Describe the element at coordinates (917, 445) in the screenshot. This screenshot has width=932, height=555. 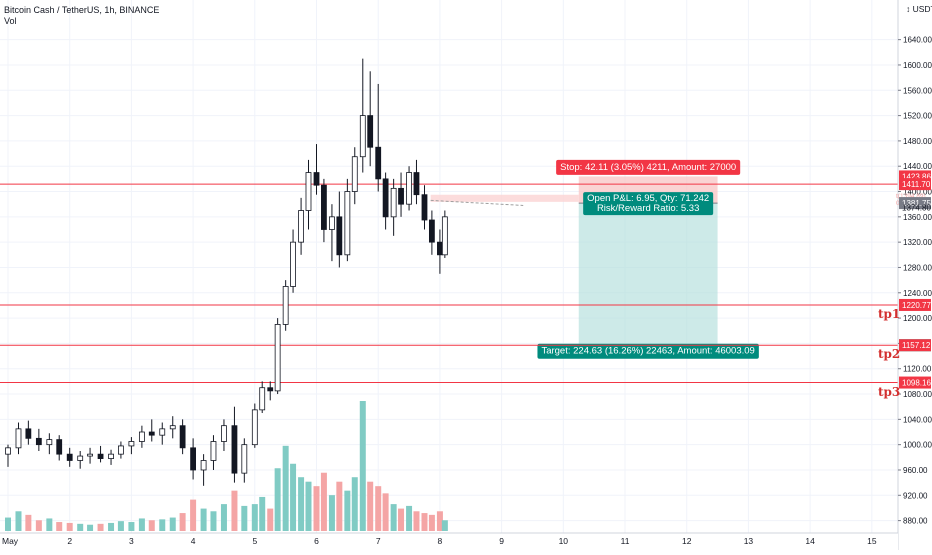
I see `price-tick-label: 1000.00` at that location.